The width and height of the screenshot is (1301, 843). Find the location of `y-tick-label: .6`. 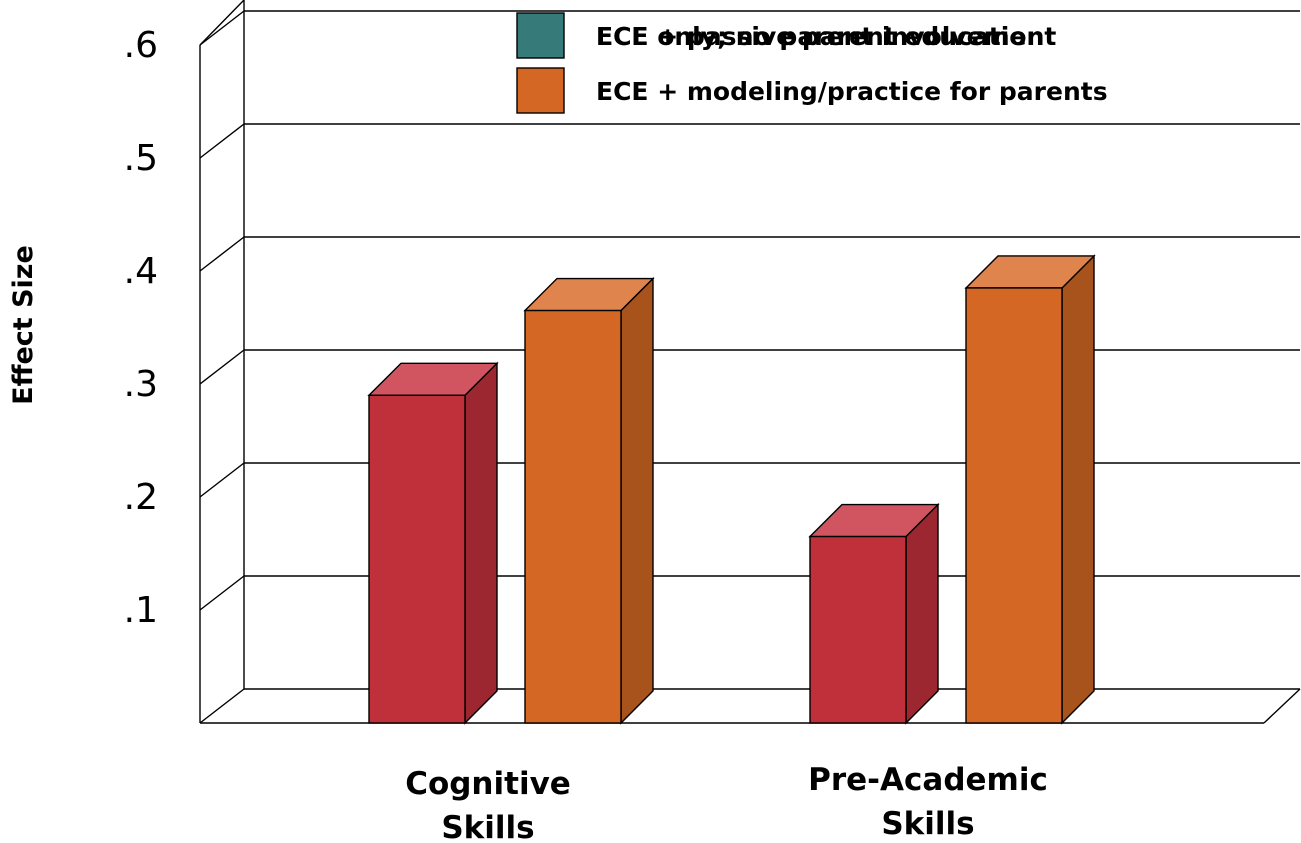

y-tick-label: .6 is located at coordinates (141, 45).